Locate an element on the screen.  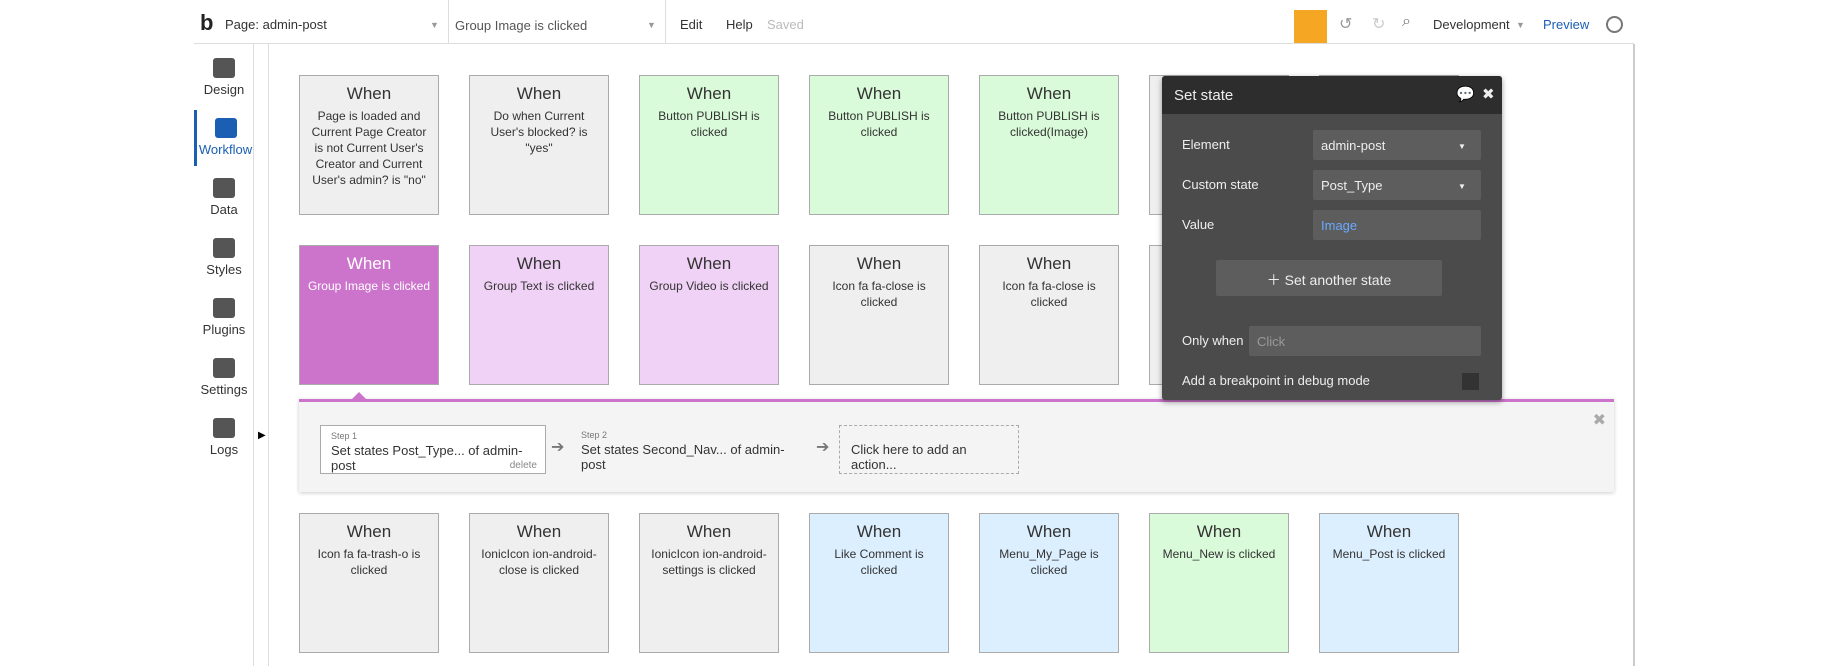
divider is located at coordinates (448, 22).